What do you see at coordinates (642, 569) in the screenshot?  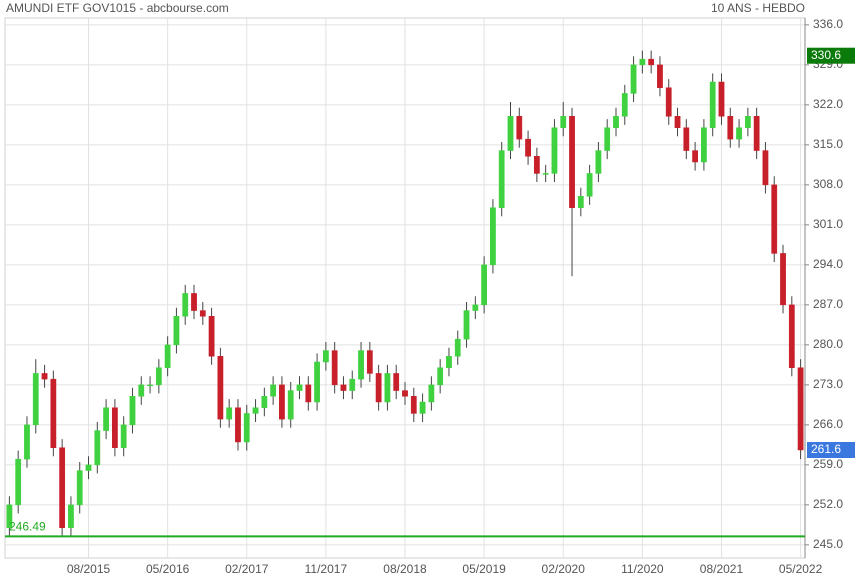 I see `x-tick-label: 11/2020` at bounding box center [642, 569].